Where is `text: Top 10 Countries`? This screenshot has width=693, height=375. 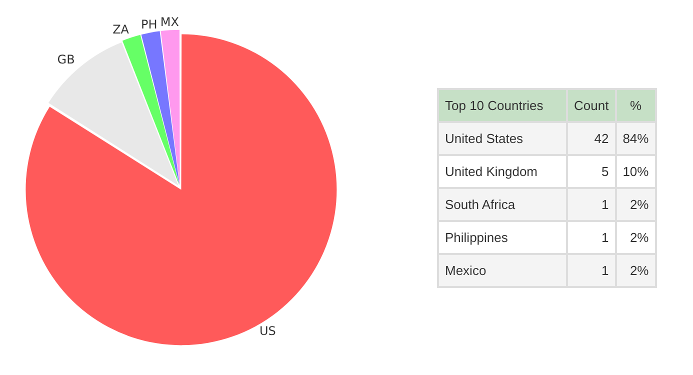 text: Top 10 Countries is located at coordinates (502, 105).